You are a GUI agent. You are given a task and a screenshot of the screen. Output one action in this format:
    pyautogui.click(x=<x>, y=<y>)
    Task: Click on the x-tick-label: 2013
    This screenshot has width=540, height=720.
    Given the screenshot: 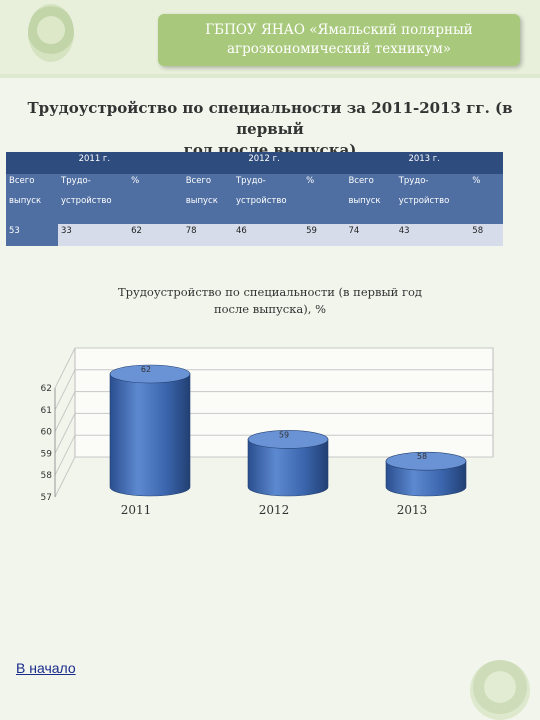 What is the action you would take?
    pyautogui.click(x=412, y=510)
    